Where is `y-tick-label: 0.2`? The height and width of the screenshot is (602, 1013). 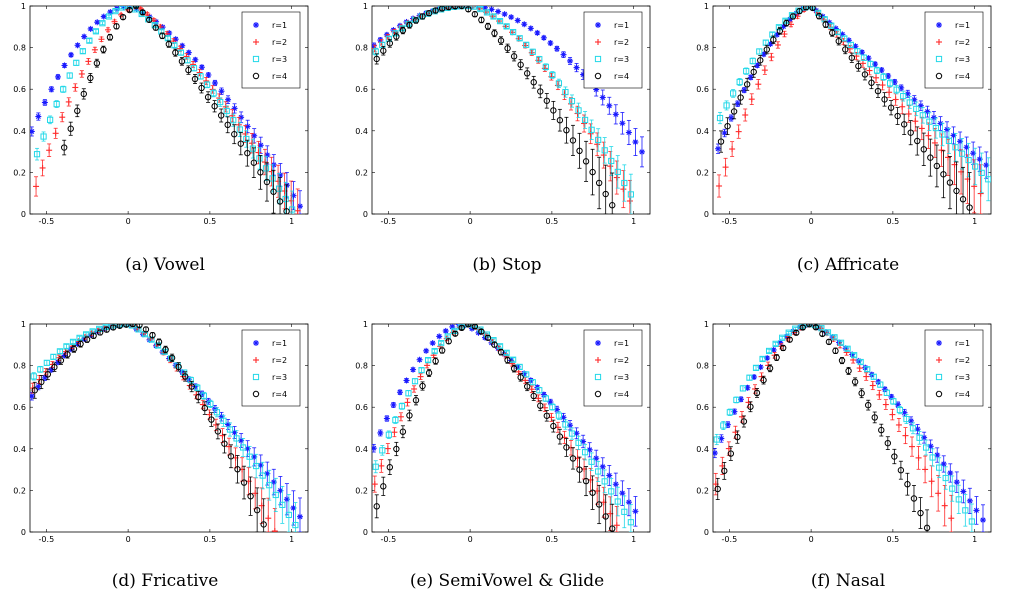 y-tick-label: 0.2 is located at coordinates (361, 490).